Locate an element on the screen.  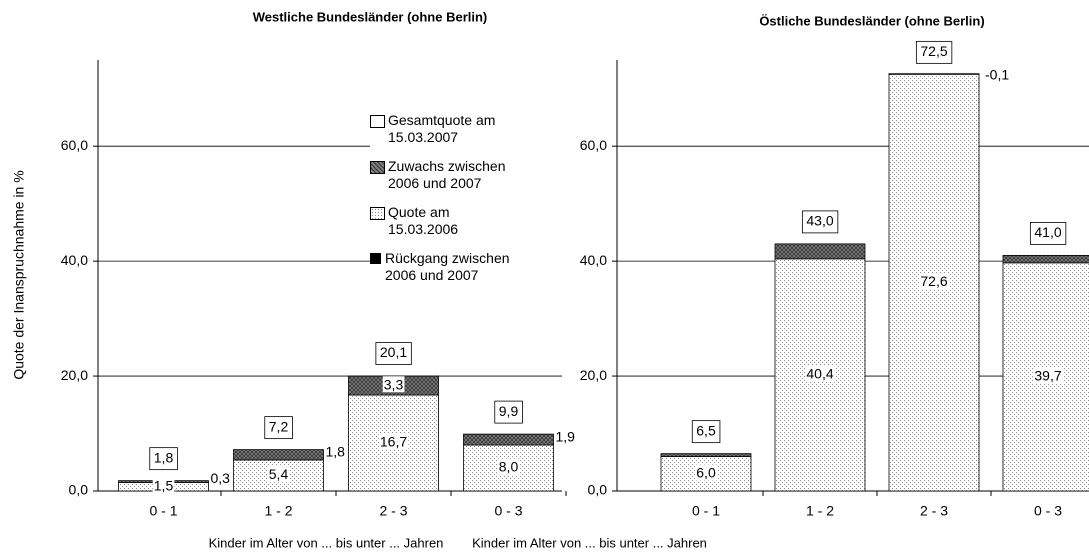
value-label: 40,4 is located at coordinates (819, 374).